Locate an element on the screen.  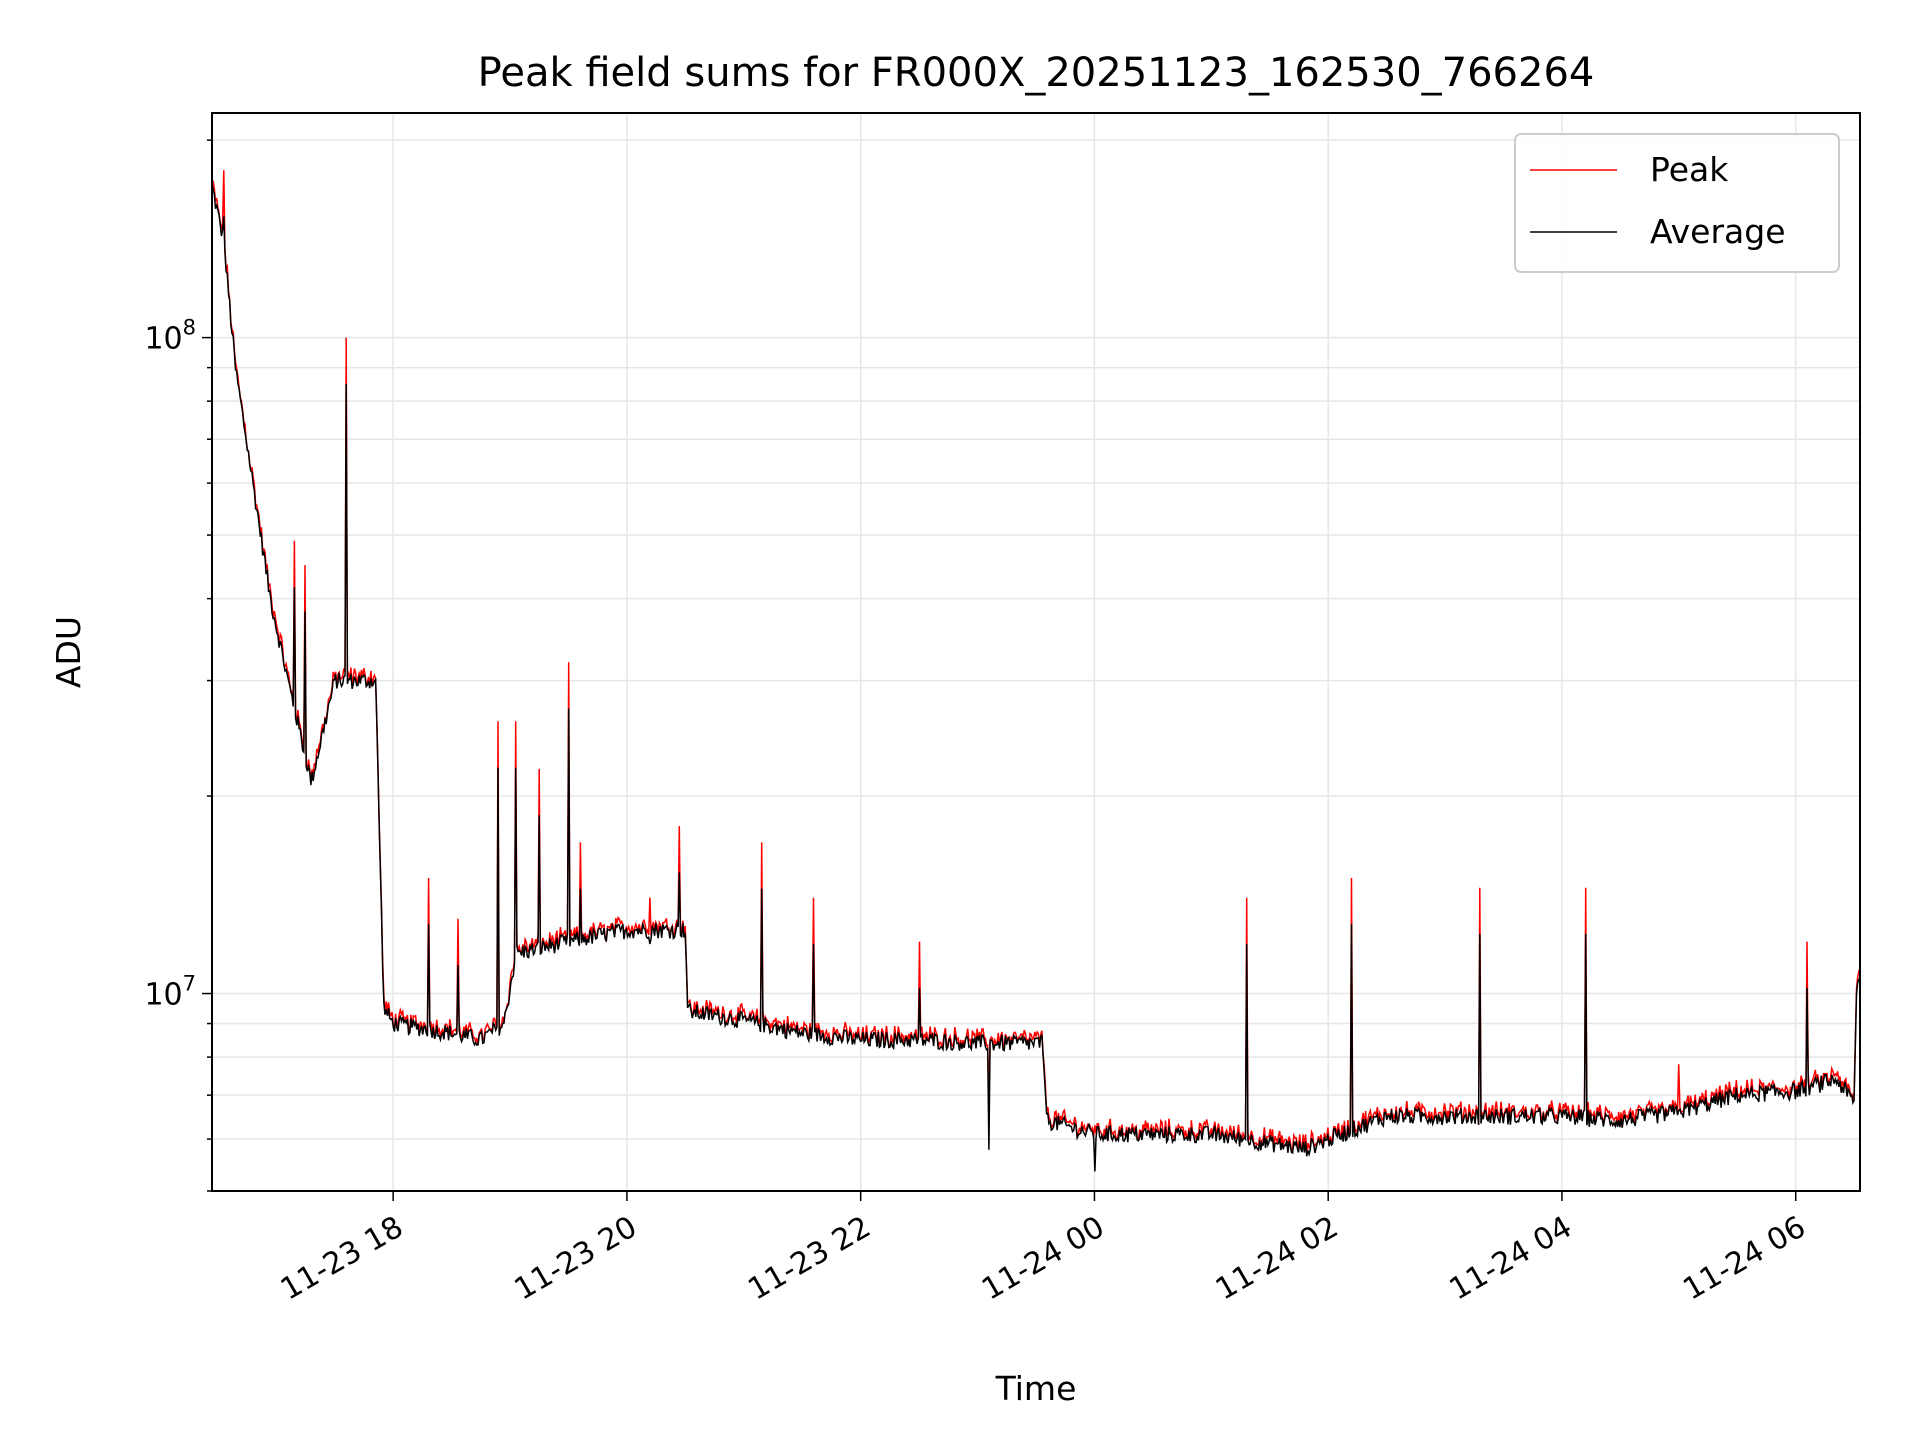
legend-label-average: Average is located at coordinates (1718, 231).